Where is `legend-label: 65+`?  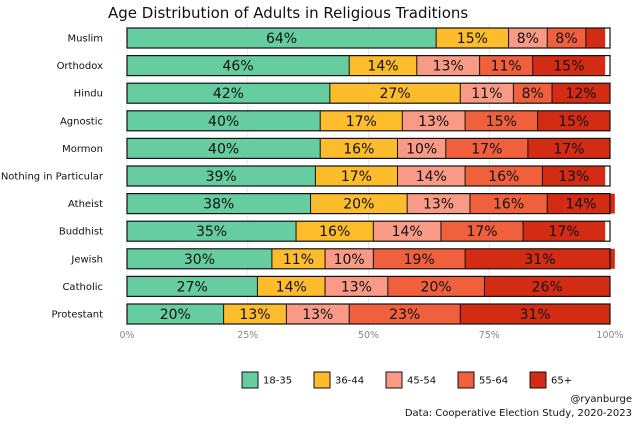 legend-label: 65+ is located at coordinates (561, 381).